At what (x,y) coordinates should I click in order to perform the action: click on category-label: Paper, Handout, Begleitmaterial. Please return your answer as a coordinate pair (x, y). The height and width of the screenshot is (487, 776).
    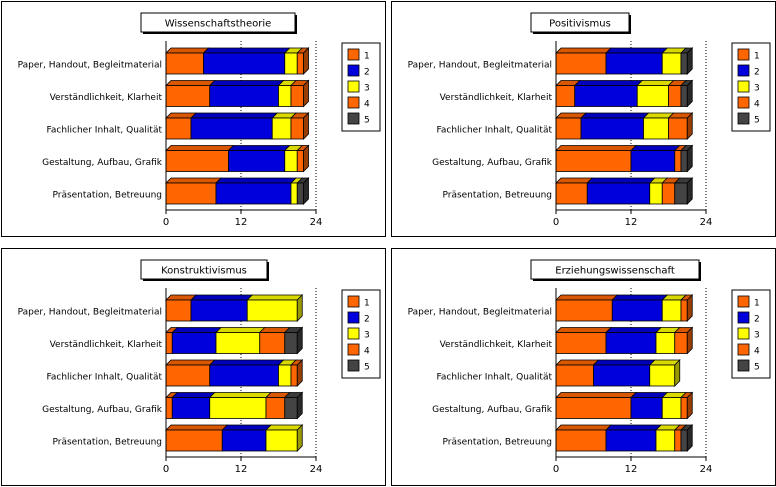
    Looking at the image, I should click on (480, 66).